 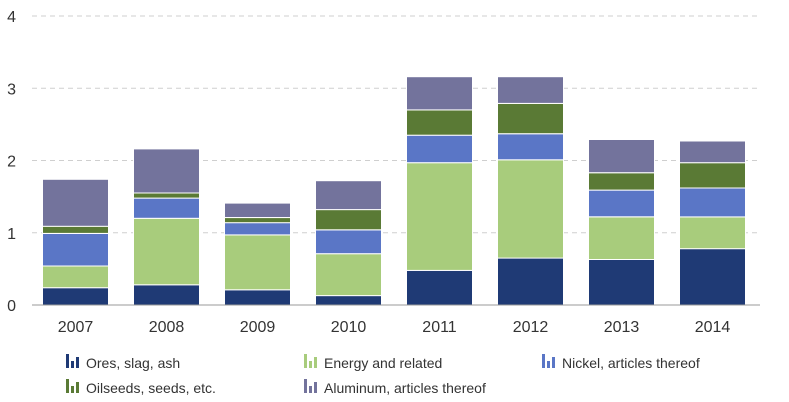 I want to click on legend-item: Energy and related, so click(x=373, y=362).